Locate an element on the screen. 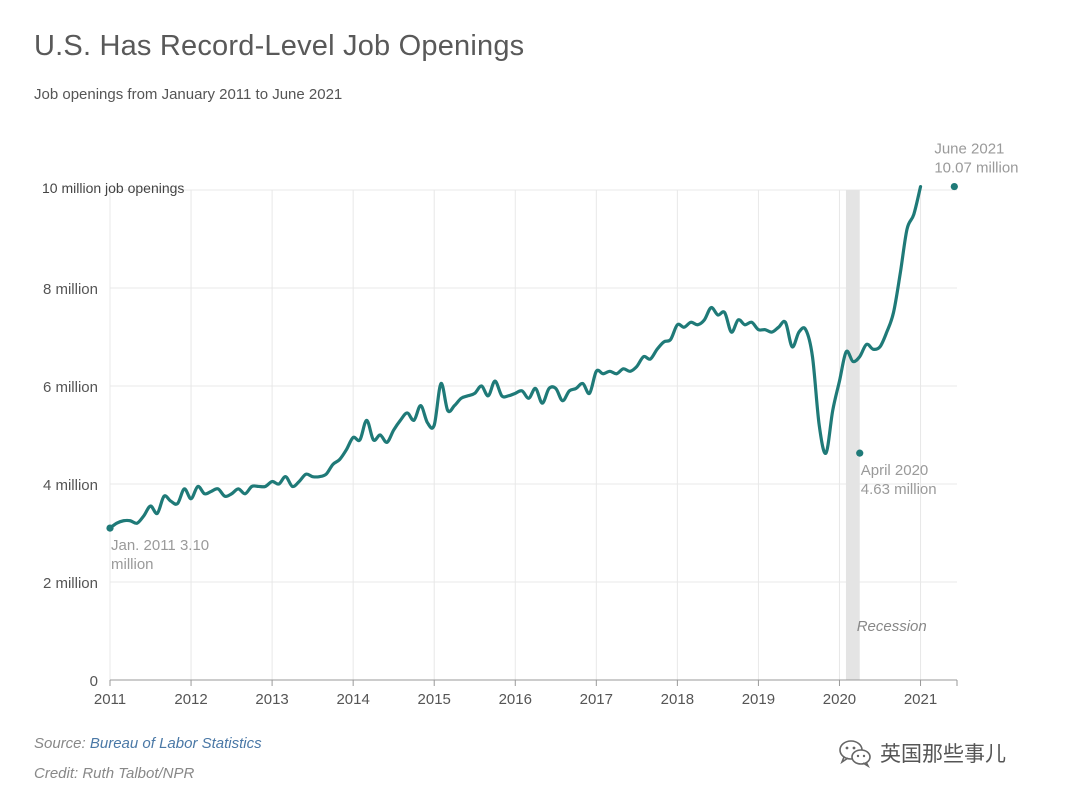  y-tick-label: 4 million is located at coordinates (70, 485).